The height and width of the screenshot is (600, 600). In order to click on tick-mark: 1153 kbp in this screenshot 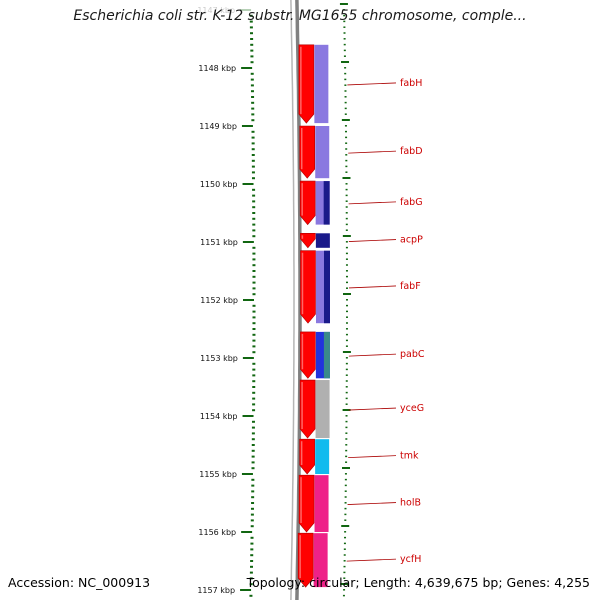, I will do `click(227, 358)`.